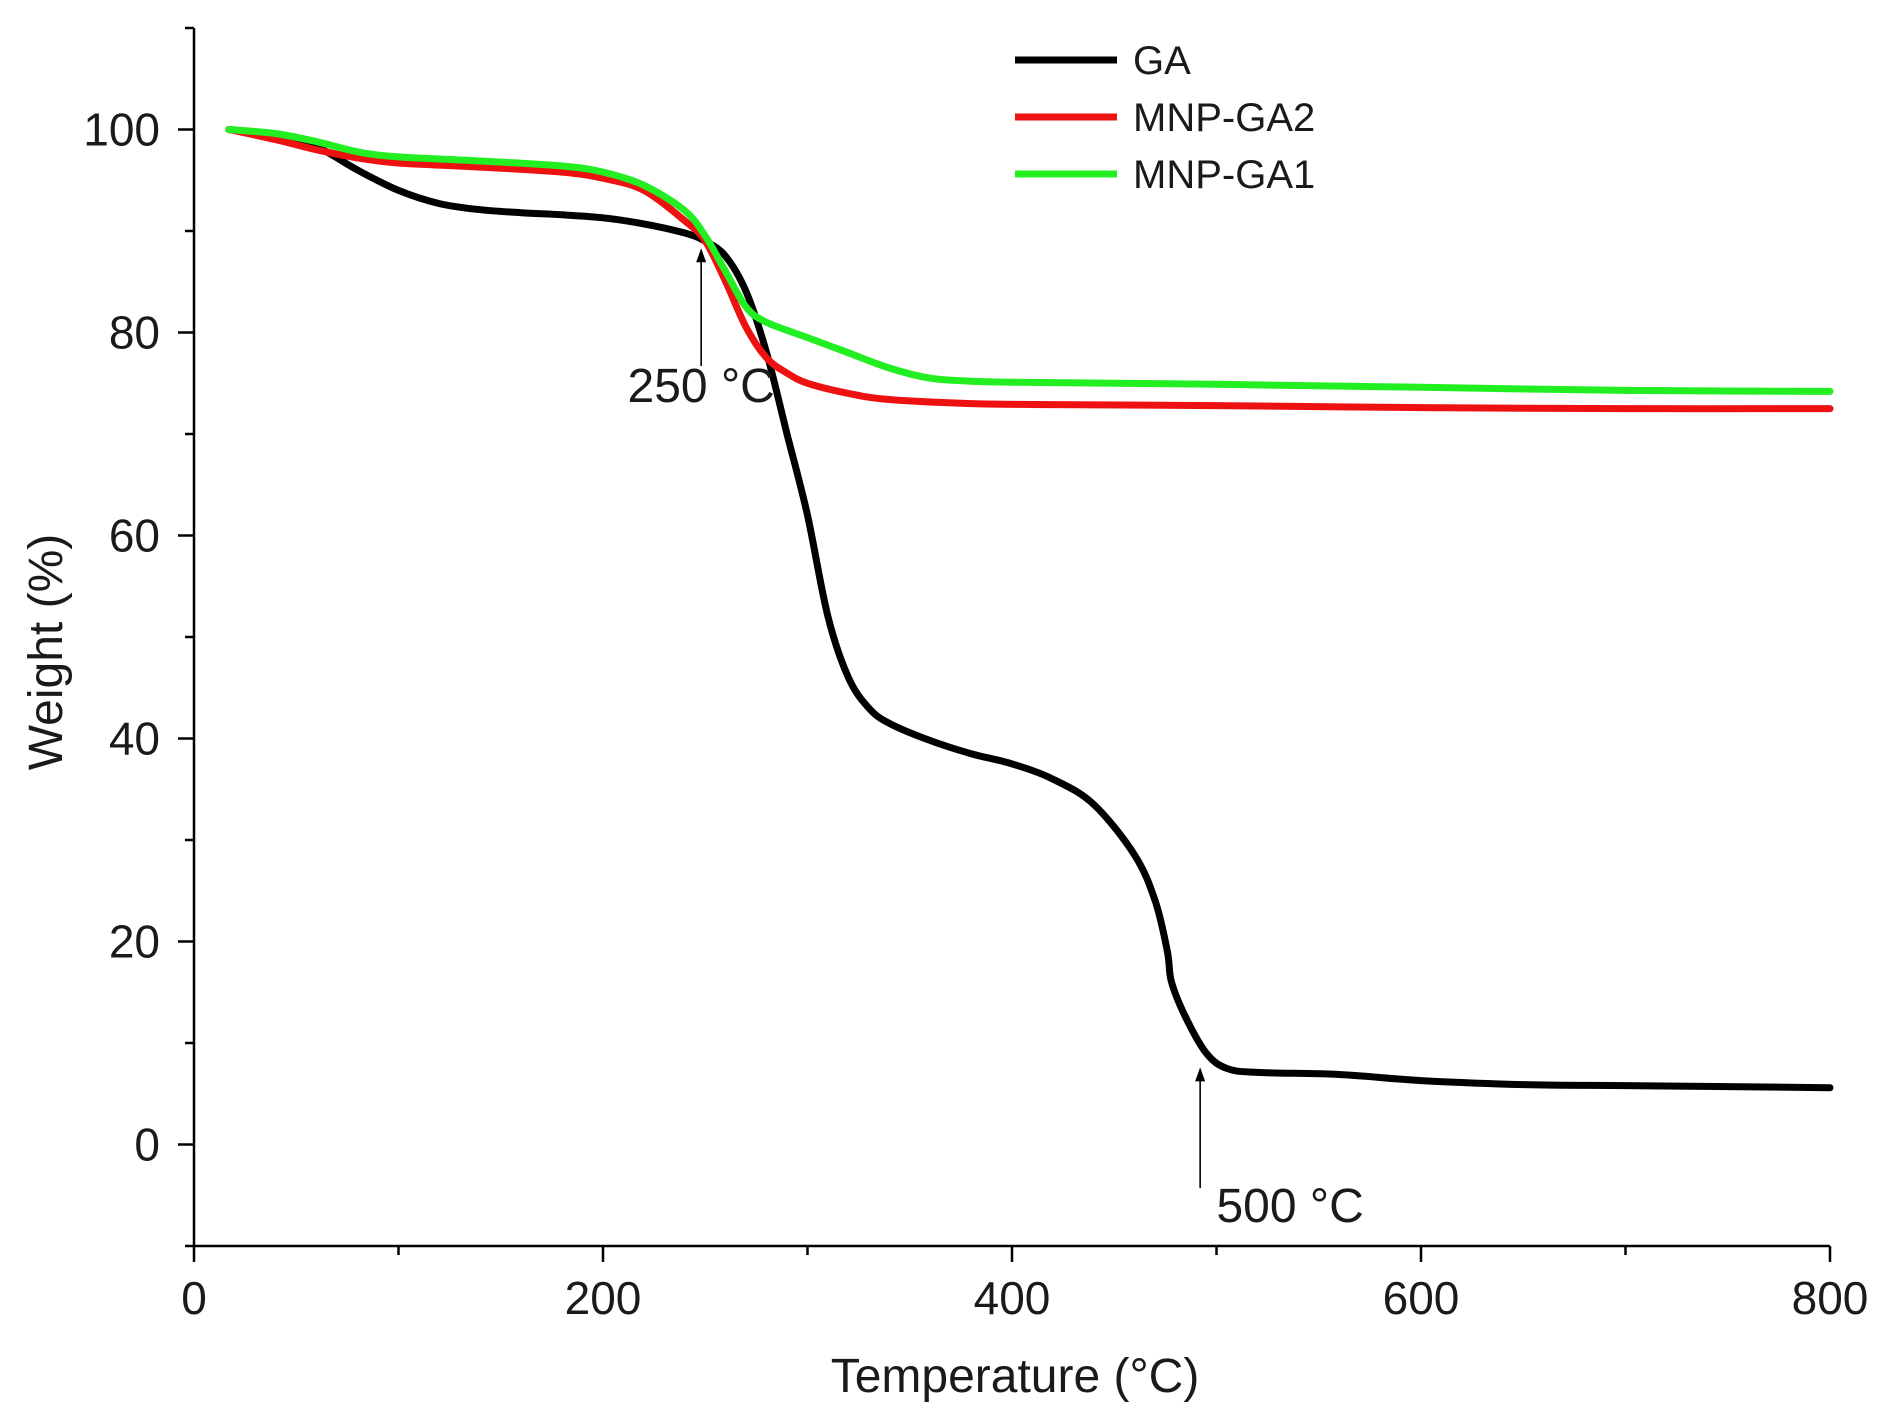 The image size is (1889, 1423). Describe the element at coordinates (134, 942) in the screenshot. I see `y-tick-label: 20` at that location.